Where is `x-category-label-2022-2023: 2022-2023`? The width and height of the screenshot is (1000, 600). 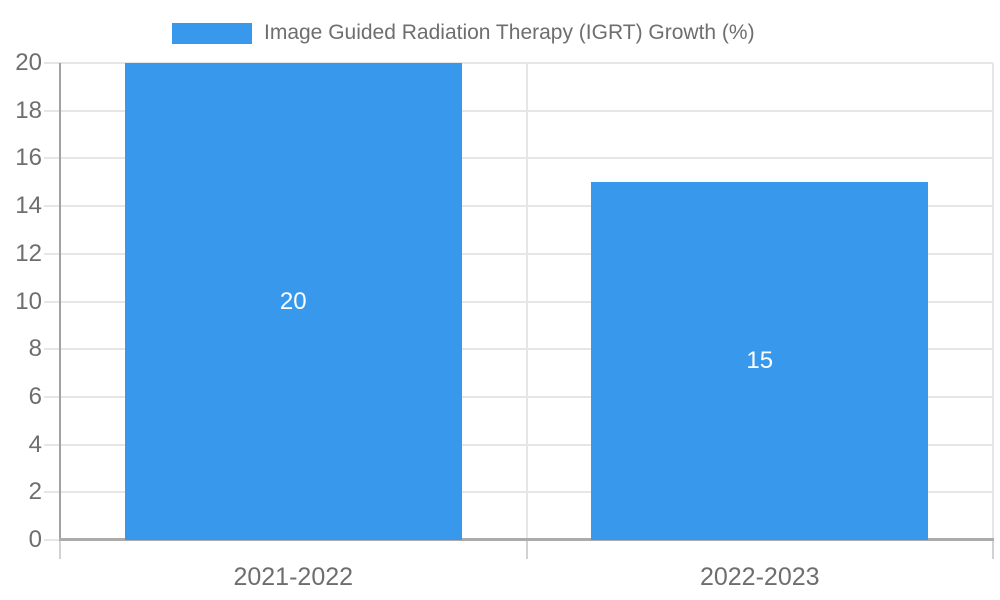
x-category-label-2022-2023: 2022-2023 is located at coordinates (759, 577).